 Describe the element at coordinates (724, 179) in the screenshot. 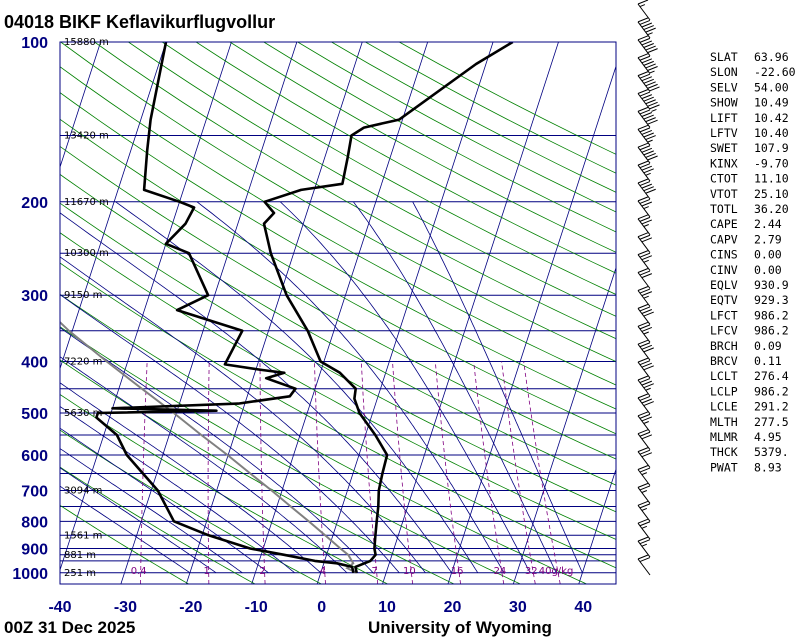

I see `index-label: CTOT` at that location.